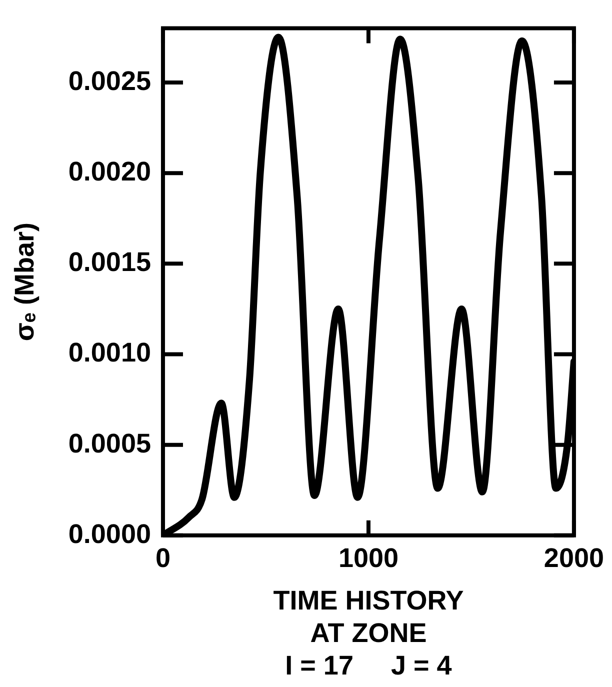 This screenshot has height=687, width=612. What do you see at coordinates (368, 632) in the screenshot?
I see `x-axis-title: TIME HISTORY AT ZONE I = 17 J = 4` at bounding box center [368, 632].